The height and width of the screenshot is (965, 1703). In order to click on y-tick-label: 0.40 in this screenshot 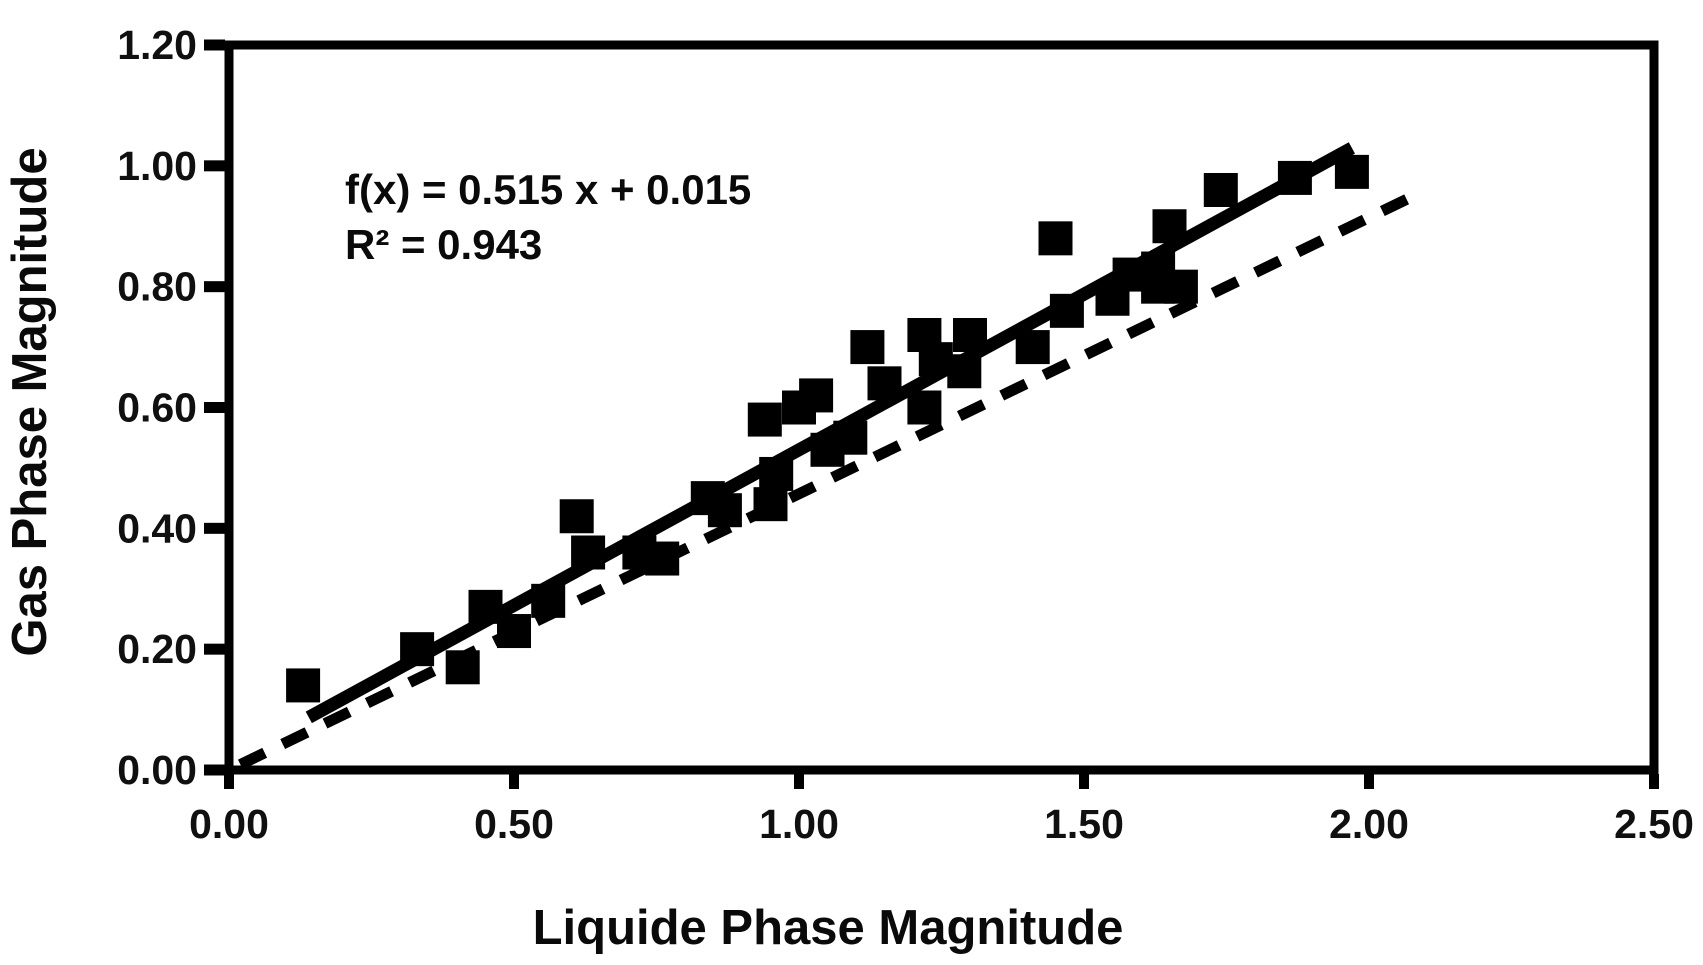, I will do `click(157, 528)`.